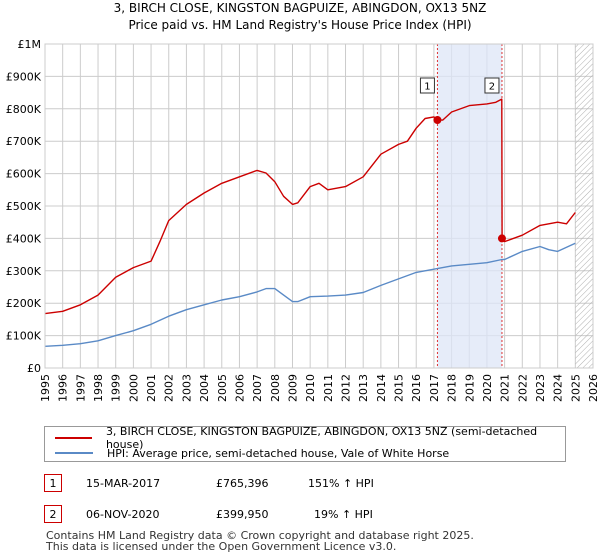 This screenshot has height=560, width=600. I want to click on x-tick-label: 2021, so click(505, 388).